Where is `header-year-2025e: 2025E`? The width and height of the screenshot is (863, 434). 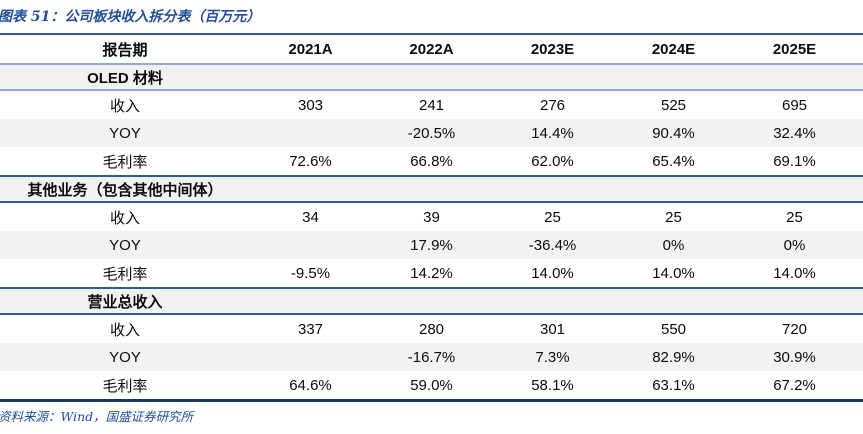 header-year-2025e: 2025E is located at coordinates (794, 49).